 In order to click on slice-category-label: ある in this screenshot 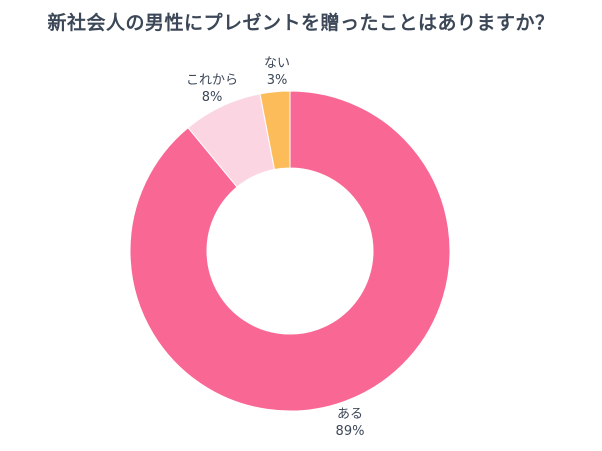, I will do `click(350, 414)`.